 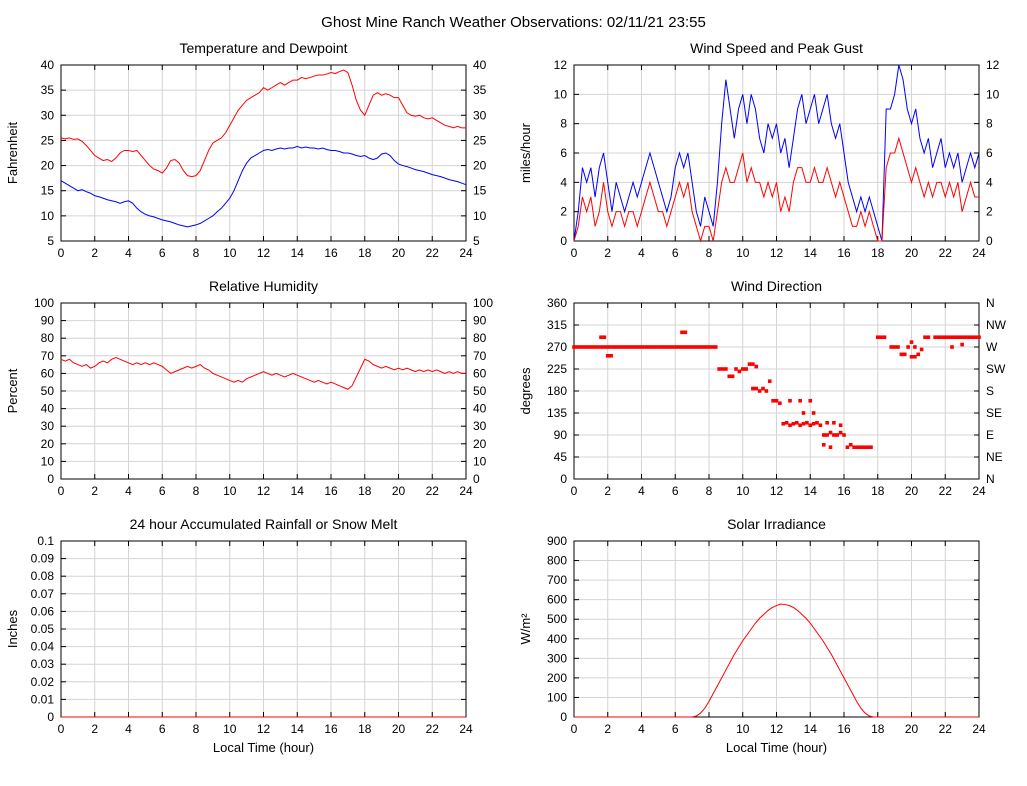 I want to click on svg-text: 200, so click(x=557, y=678).